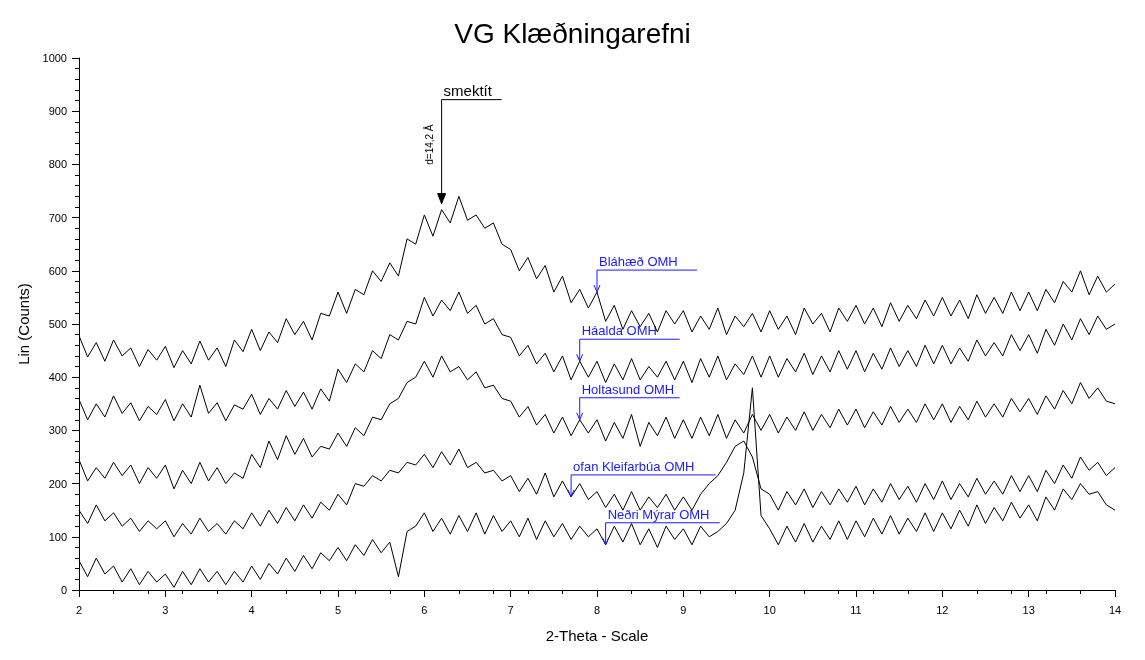  I want to click on x-tick-label: 11, so click(856, 609).